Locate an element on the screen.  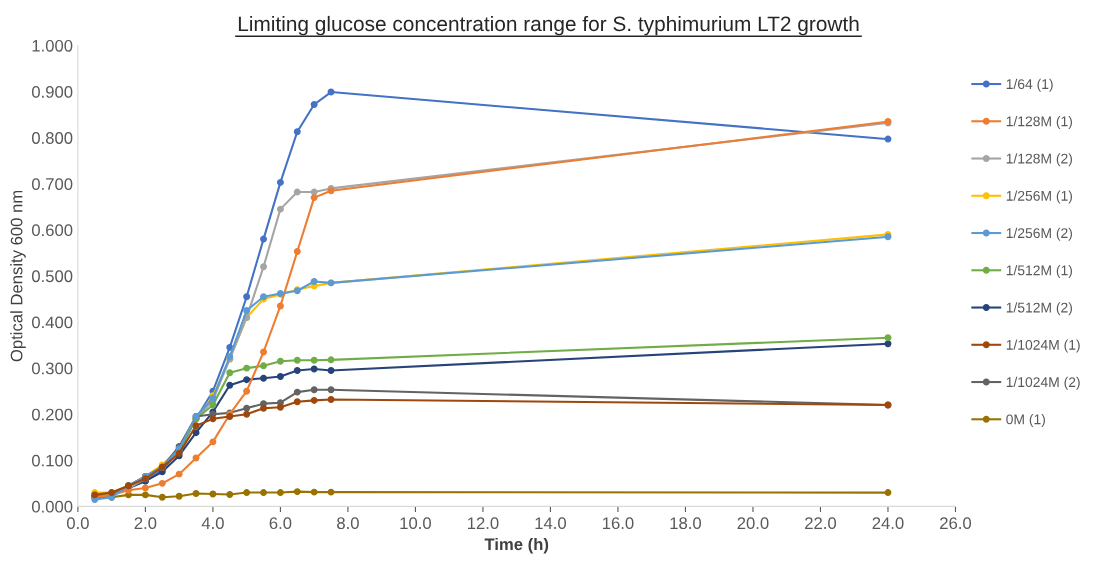
legend-label: 1/512M (1) is located at coordinates (1039, 272).